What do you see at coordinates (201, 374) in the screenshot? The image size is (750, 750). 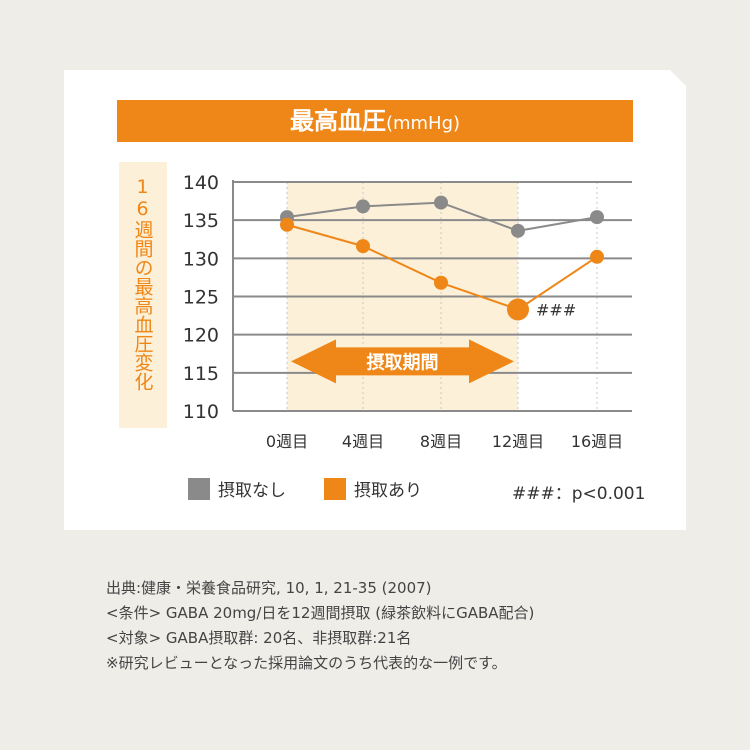 I see `y-tick-label: 115` at bounding box center [201, 374].